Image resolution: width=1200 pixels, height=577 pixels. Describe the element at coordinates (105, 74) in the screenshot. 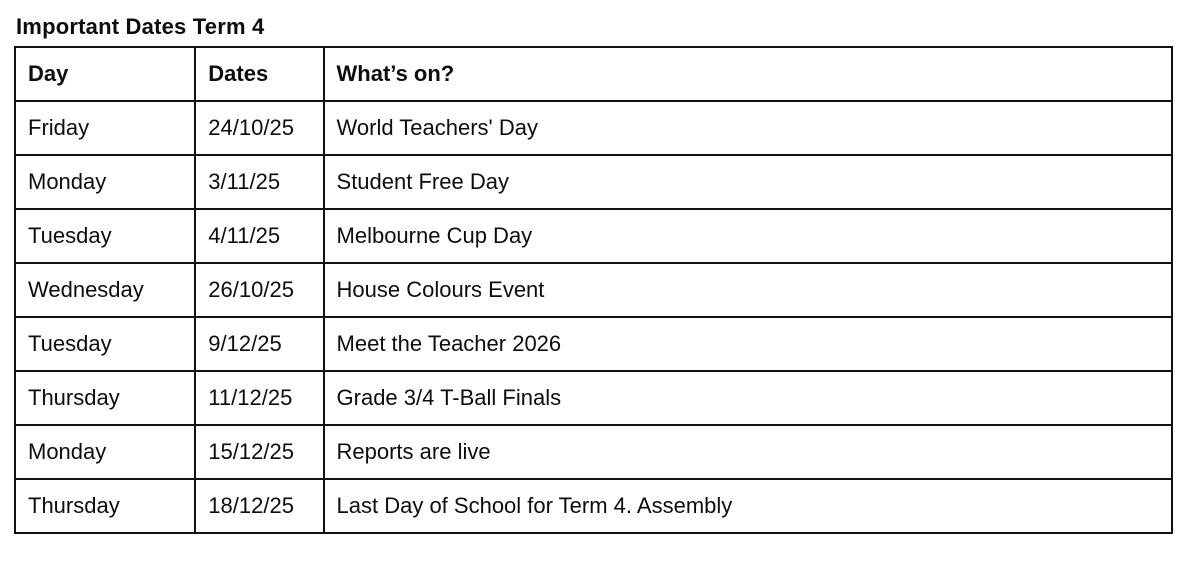

I see `header-day: Day` at that location.